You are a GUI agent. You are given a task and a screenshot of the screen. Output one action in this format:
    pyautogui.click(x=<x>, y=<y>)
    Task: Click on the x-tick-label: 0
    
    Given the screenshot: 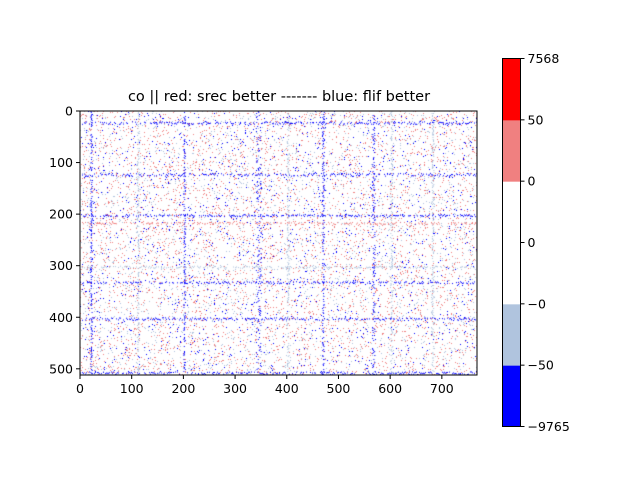 What is the action you would take?
    pyautogui.click(x=80, y=388)
    